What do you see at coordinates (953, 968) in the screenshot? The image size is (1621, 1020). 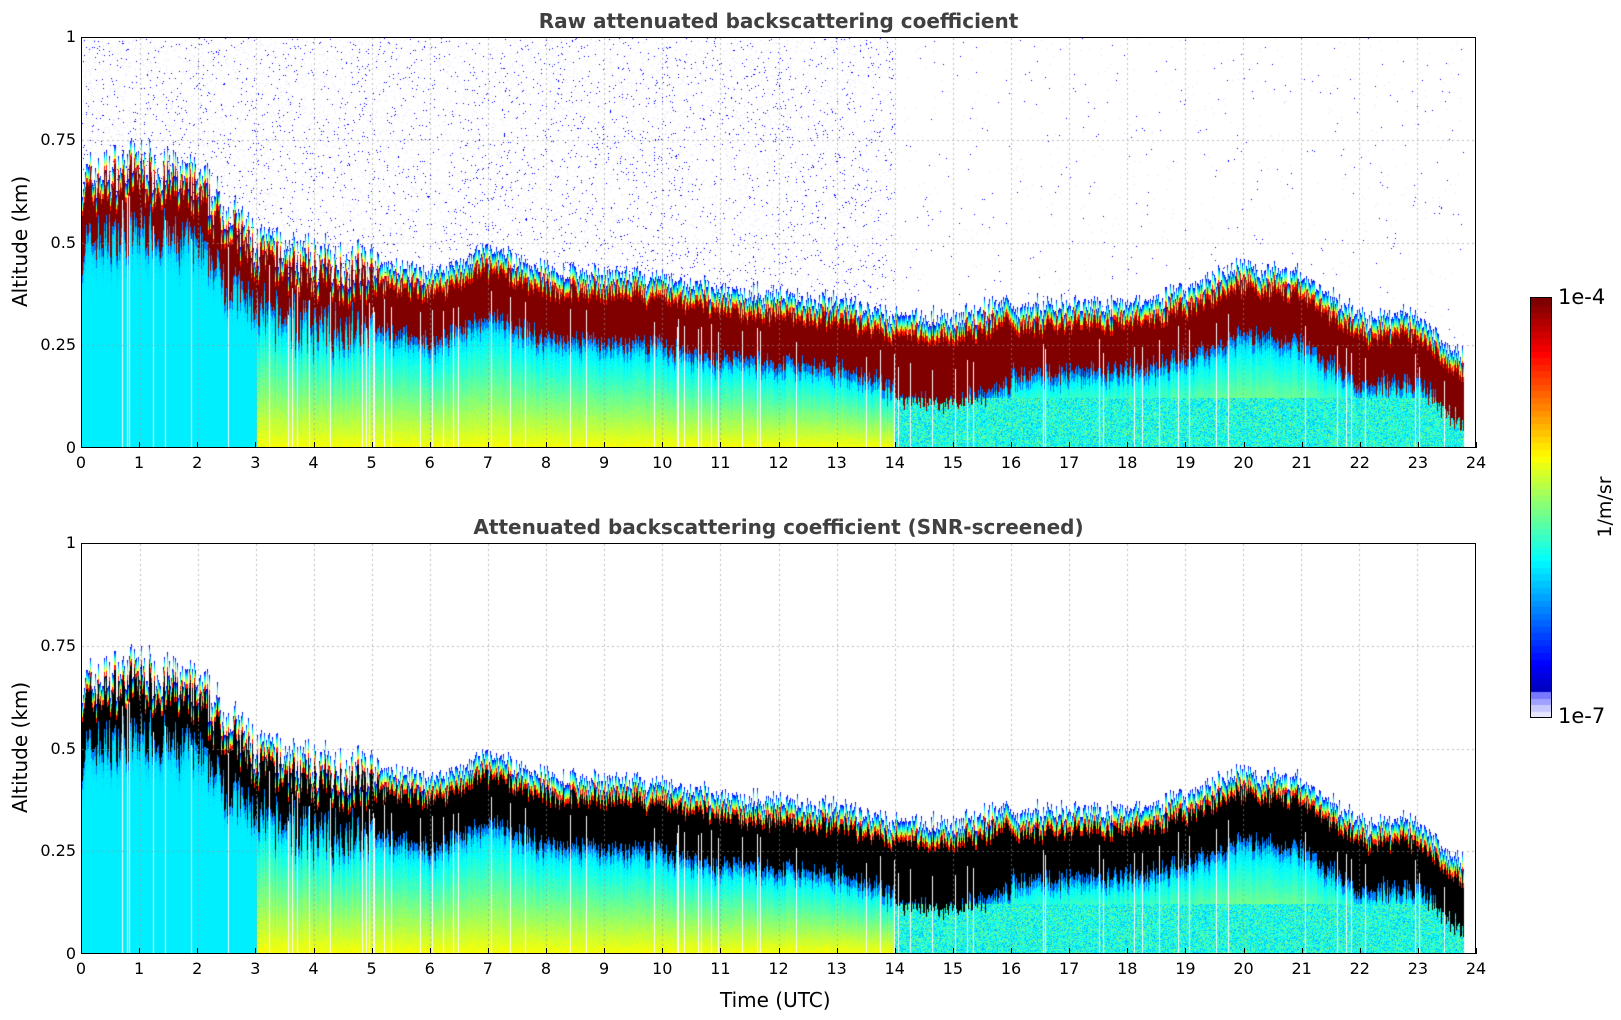 I see `x-tick-label: 15` at bounding box center [953, 968].